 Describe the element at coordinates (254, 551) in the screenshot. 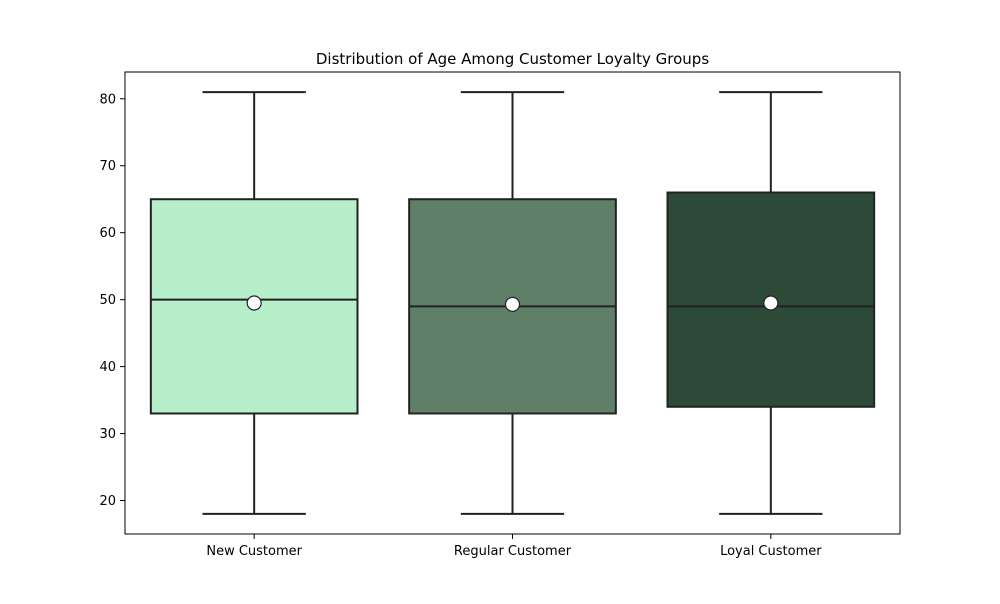

I see `x-tick-label: New Customer` at that location.